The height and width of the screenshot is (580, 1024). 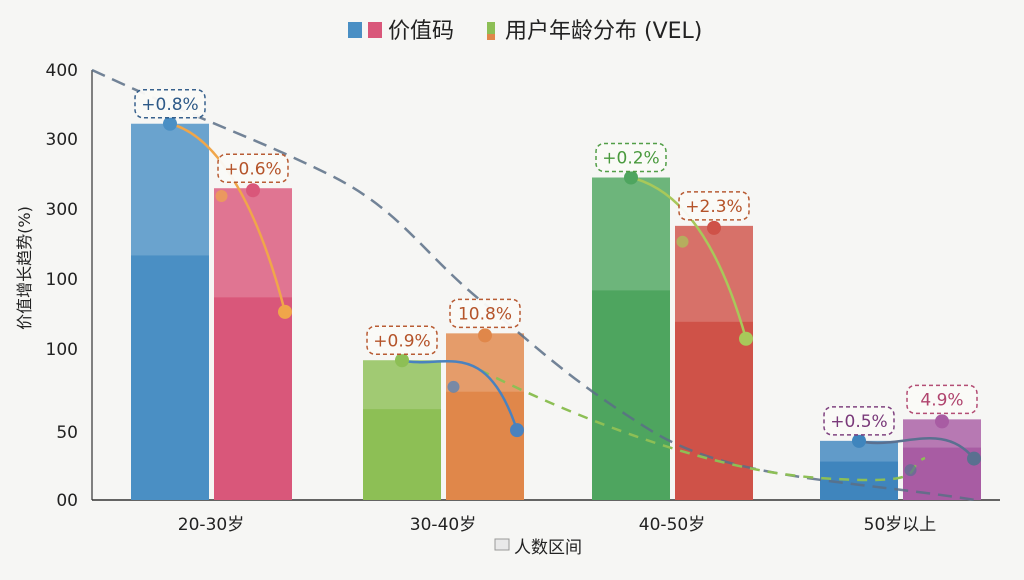 What do you see at coordinates (491, 28) in the screenshot?
I see `legend-swatch-green` at bounding box center [491, 28].